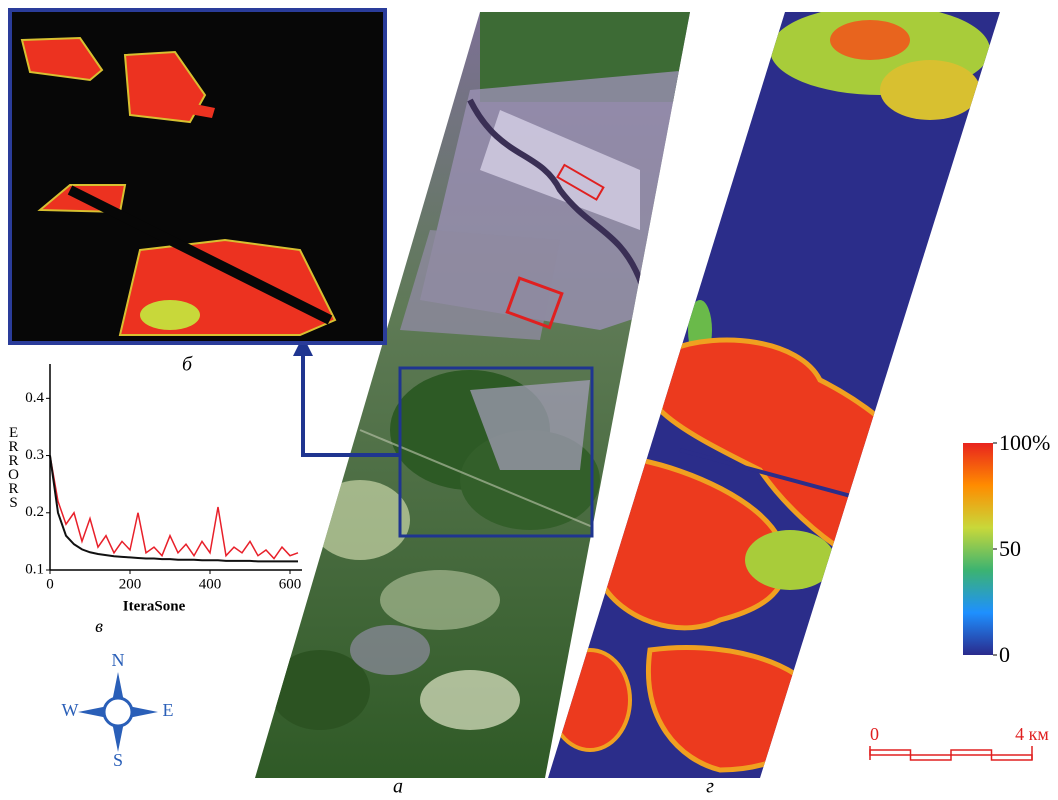 The image size is (1058, 800). I want to click on y-tick-label: 0.1, so click(34, 569).